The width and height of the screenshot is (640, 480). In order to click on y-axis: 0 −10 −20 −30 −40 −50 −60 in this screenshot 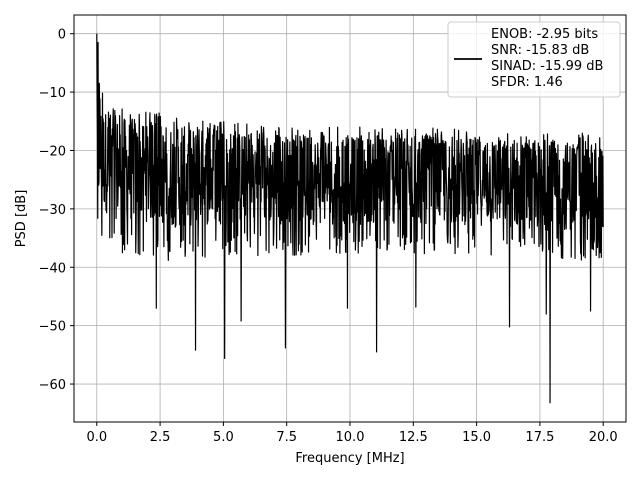, I will do `click(56, 210)`.